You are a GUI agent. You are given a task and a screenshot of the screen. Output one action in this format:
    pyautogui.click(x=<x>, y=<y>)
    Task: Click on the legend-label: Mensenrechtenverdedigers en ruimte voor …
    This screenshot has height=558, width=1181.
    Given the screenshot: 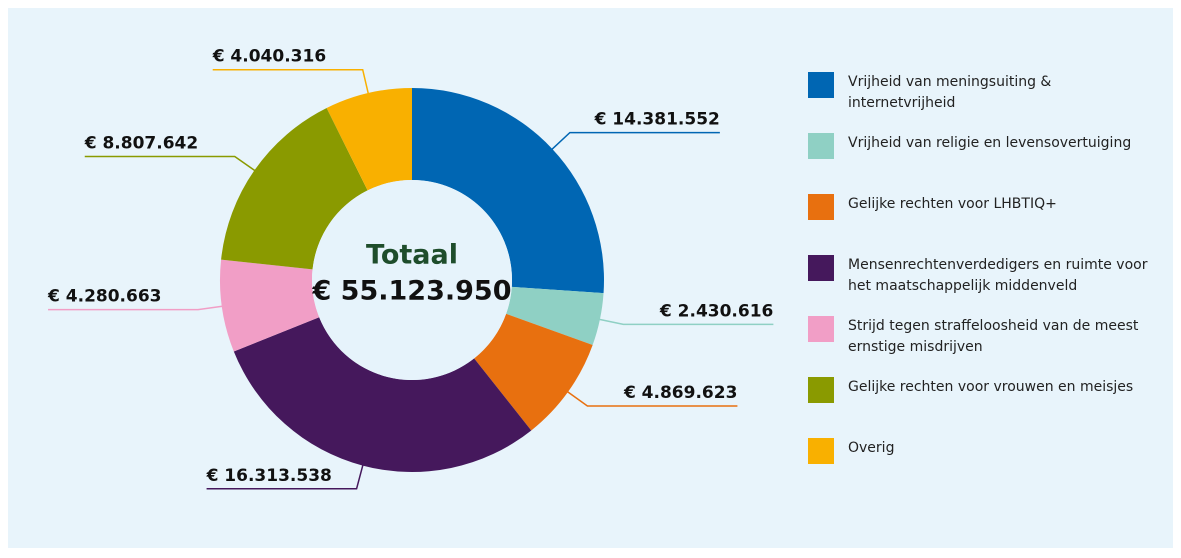 What is the action you would take?
    pyautogui.click(x=998, y=275)
    